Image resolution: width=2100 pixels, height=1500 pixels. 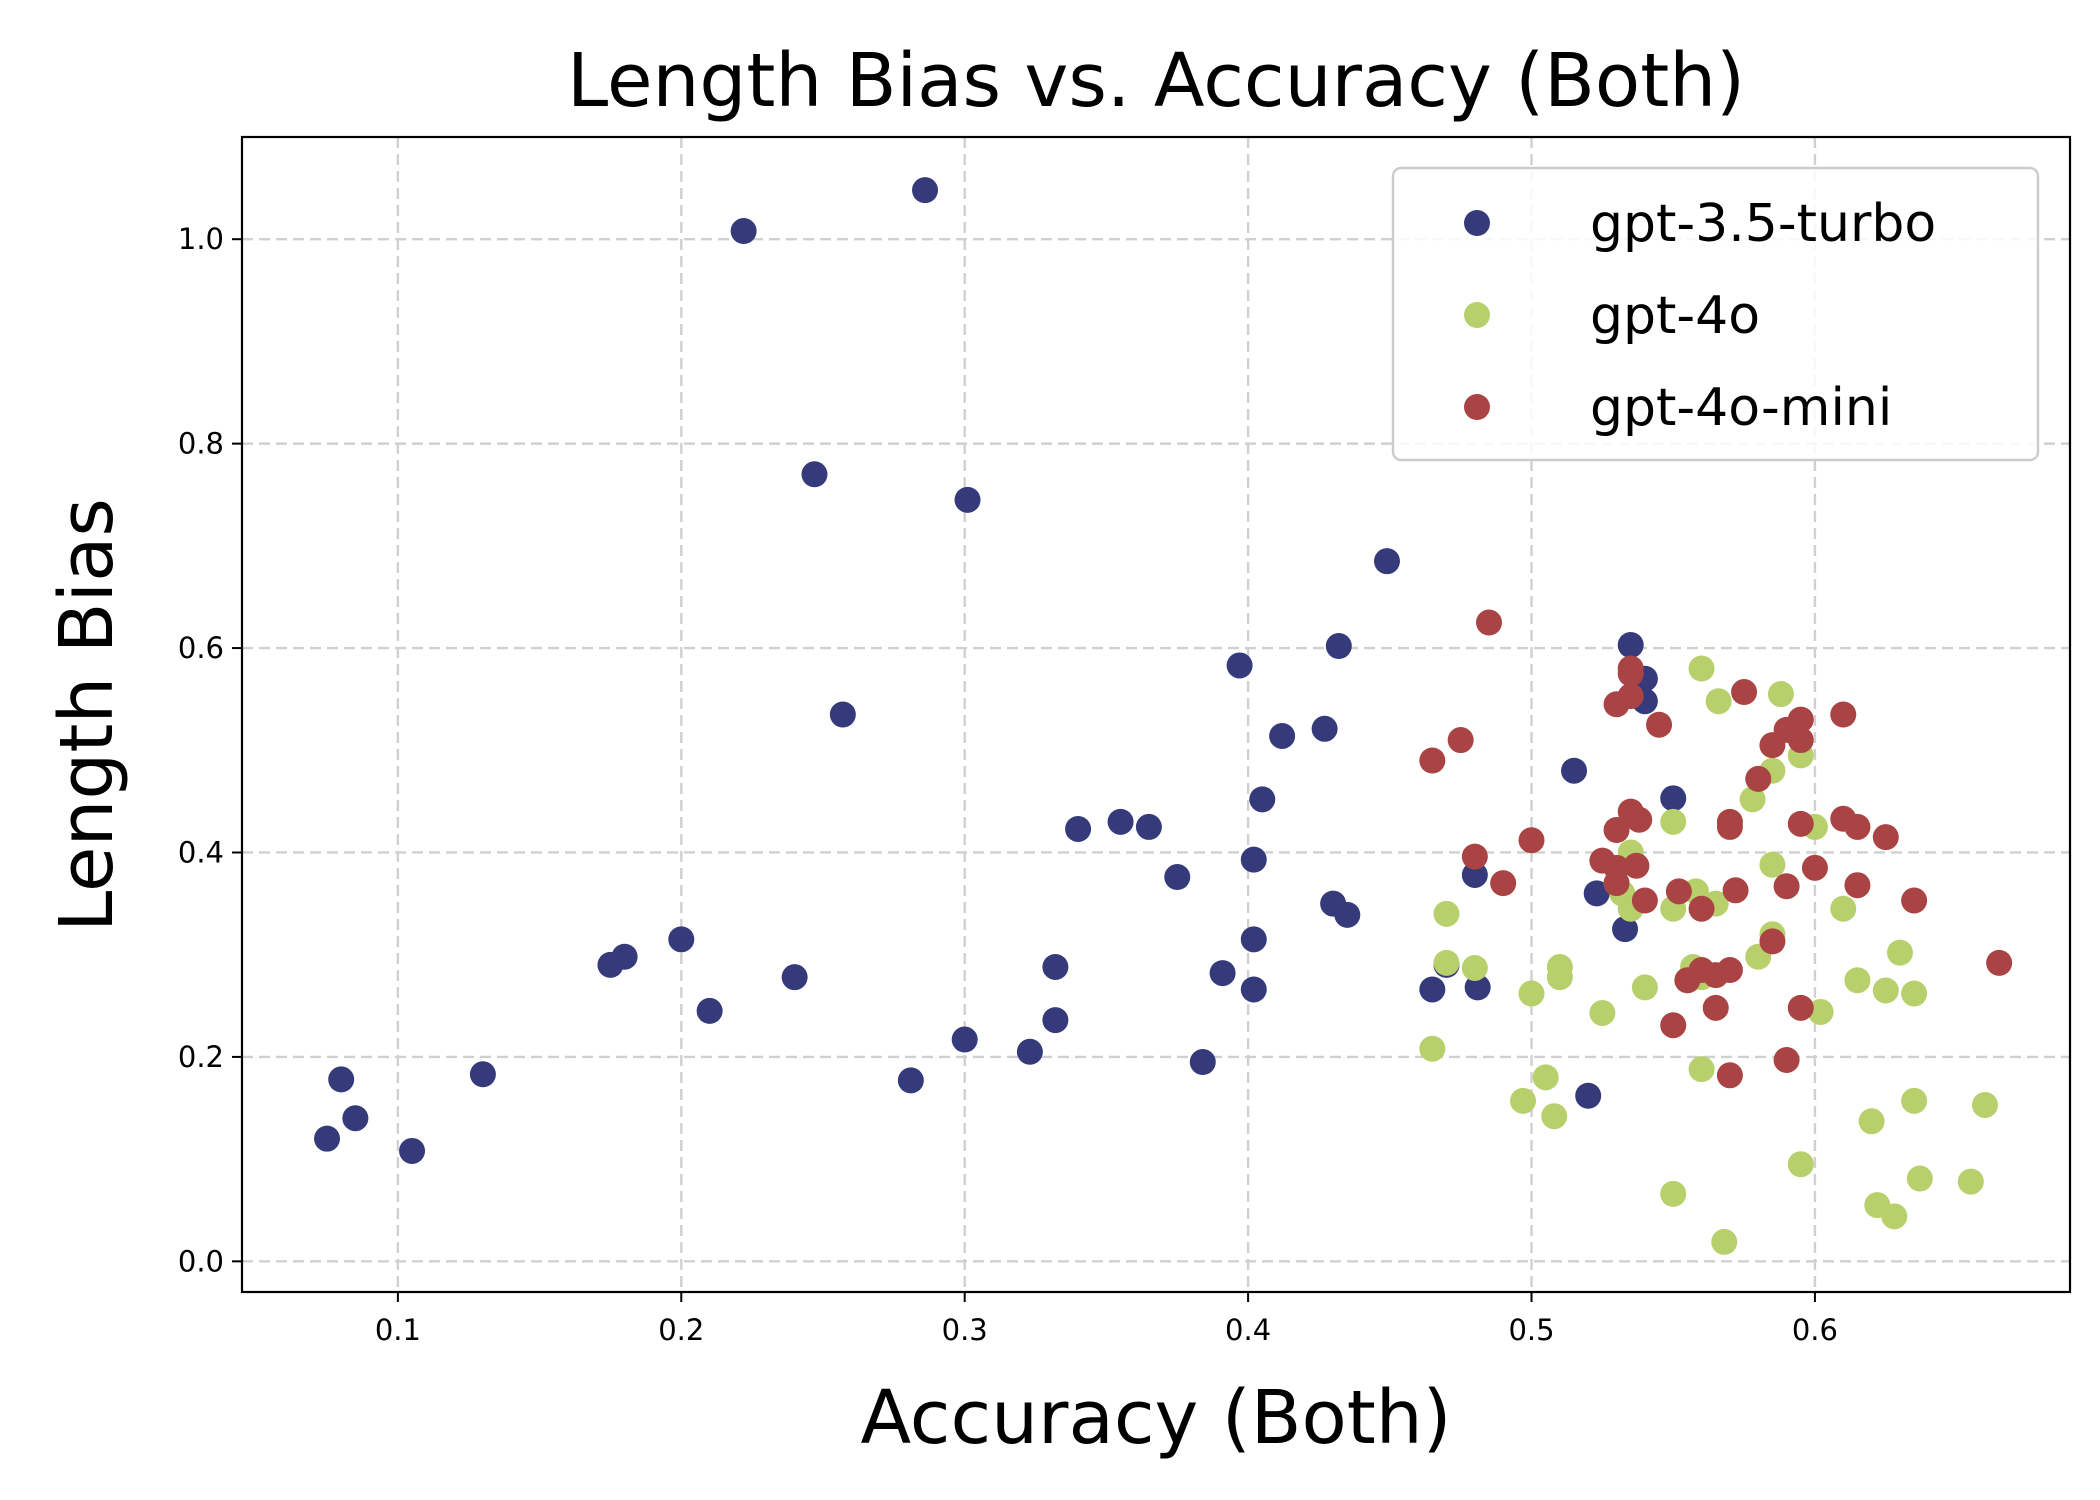 What do you see at coordinates (201, 852) in the screenshot?
I see `y-tick-label: 0.4` at bounding box center [201, 852].